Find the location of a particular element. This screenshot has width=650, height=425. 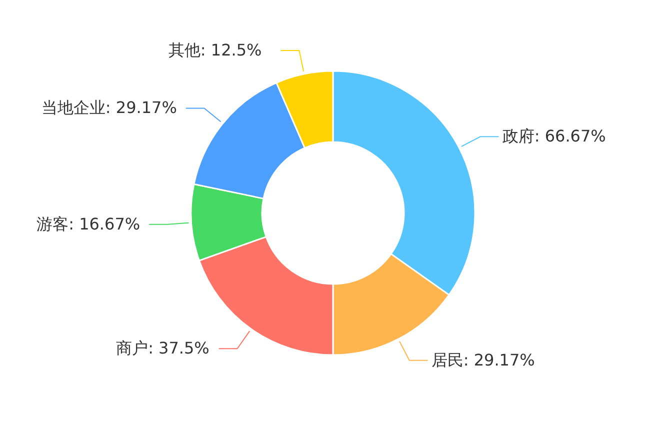

data-label: : 12.5% is located at coordinates (231, 50).